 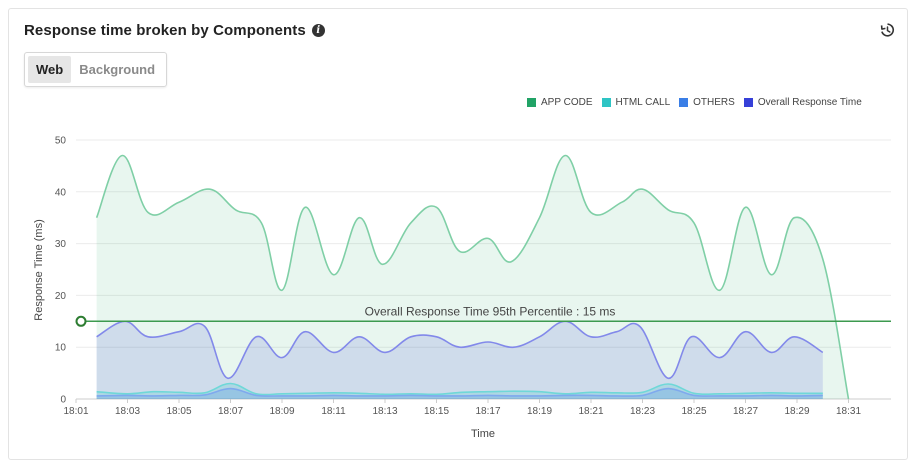 I want to click on y-tick-label: 0, so click(x=63, y=400).